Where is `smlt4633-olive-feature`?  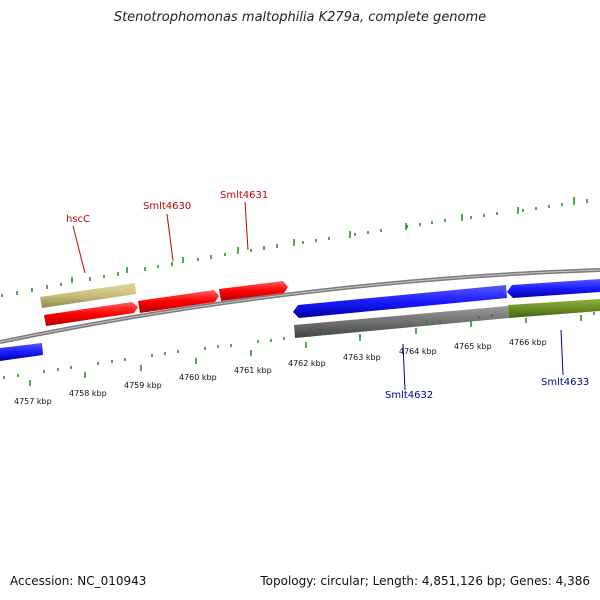 smlt4633-olive-feature is located at coordinates (554, 308).